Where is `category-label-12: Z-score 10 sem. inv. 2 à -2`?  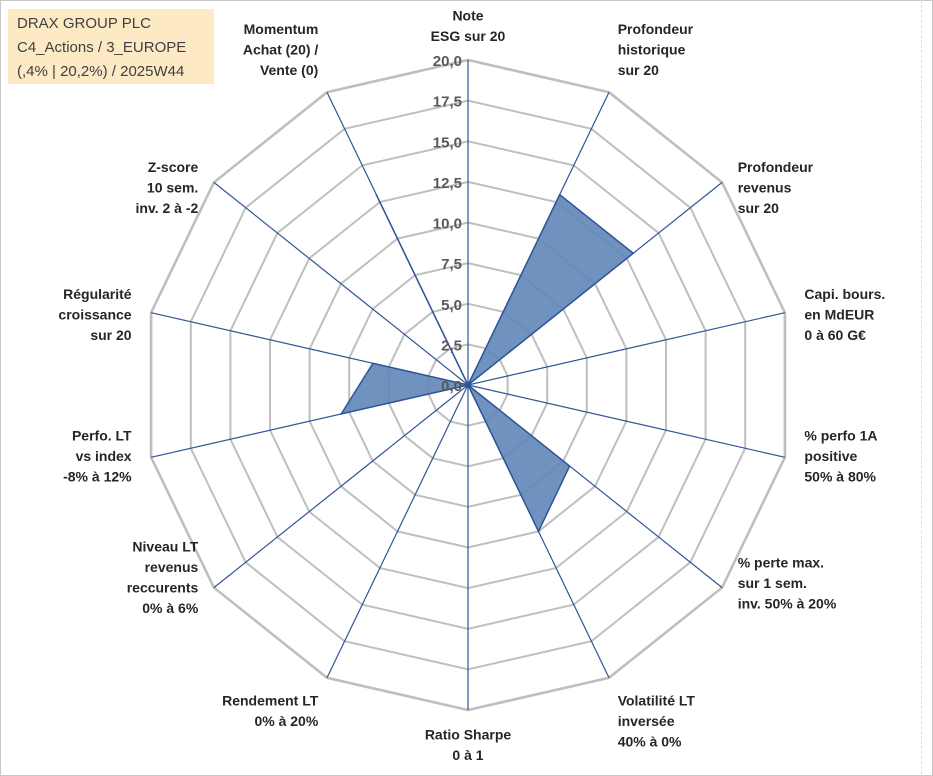 category-label-12: Z-score 10 sem. inv. 2 à -2 is located at coordinates (167, 187).